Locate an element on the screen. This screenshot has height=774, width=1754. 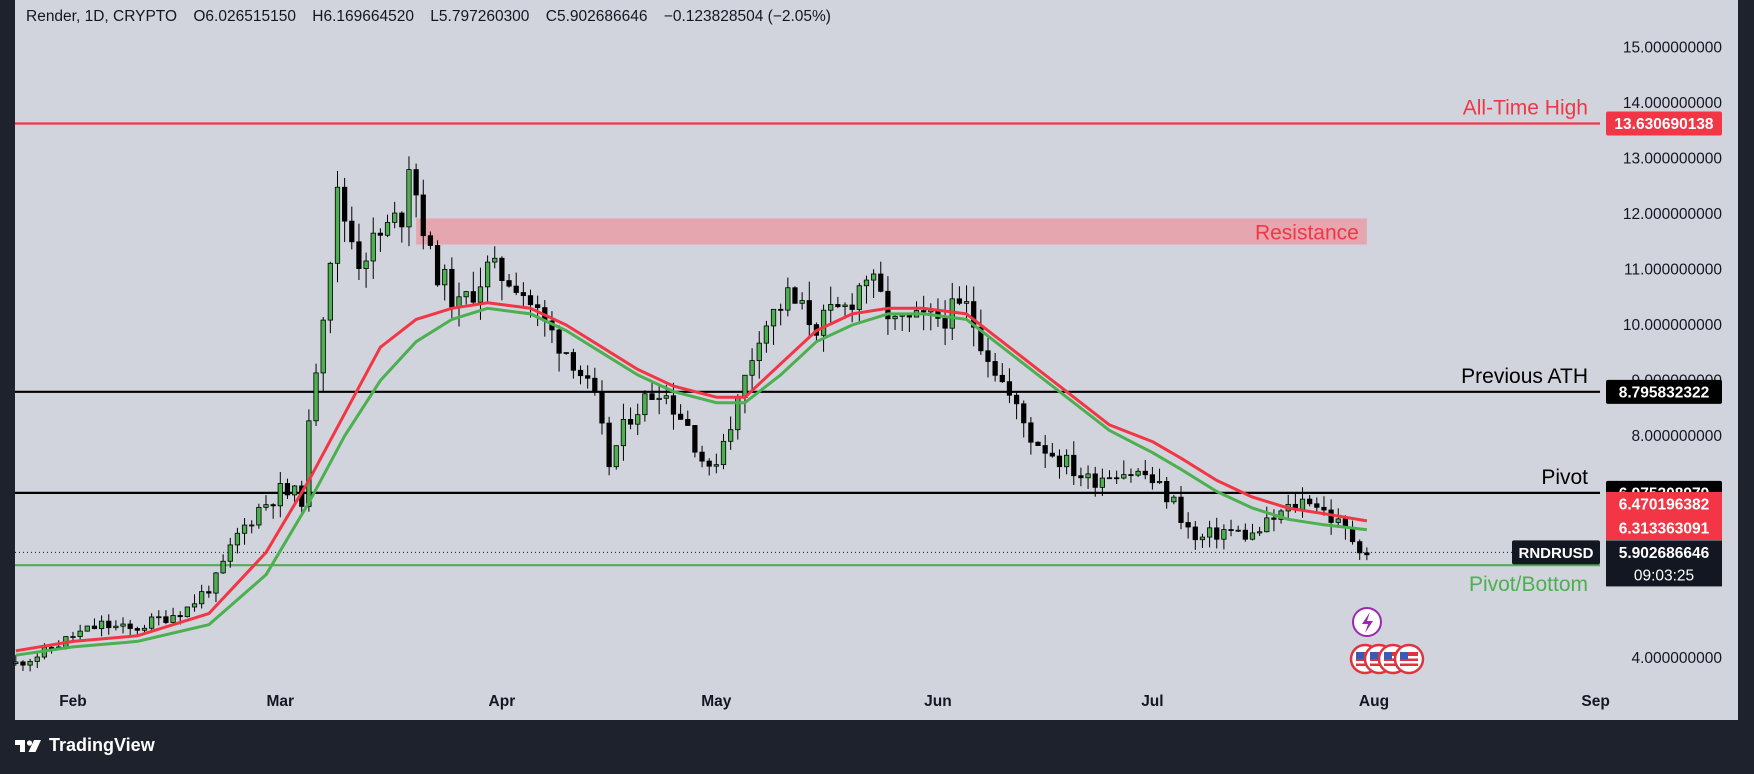
zones-layer: Resistance is located at coordinates (891, 231).